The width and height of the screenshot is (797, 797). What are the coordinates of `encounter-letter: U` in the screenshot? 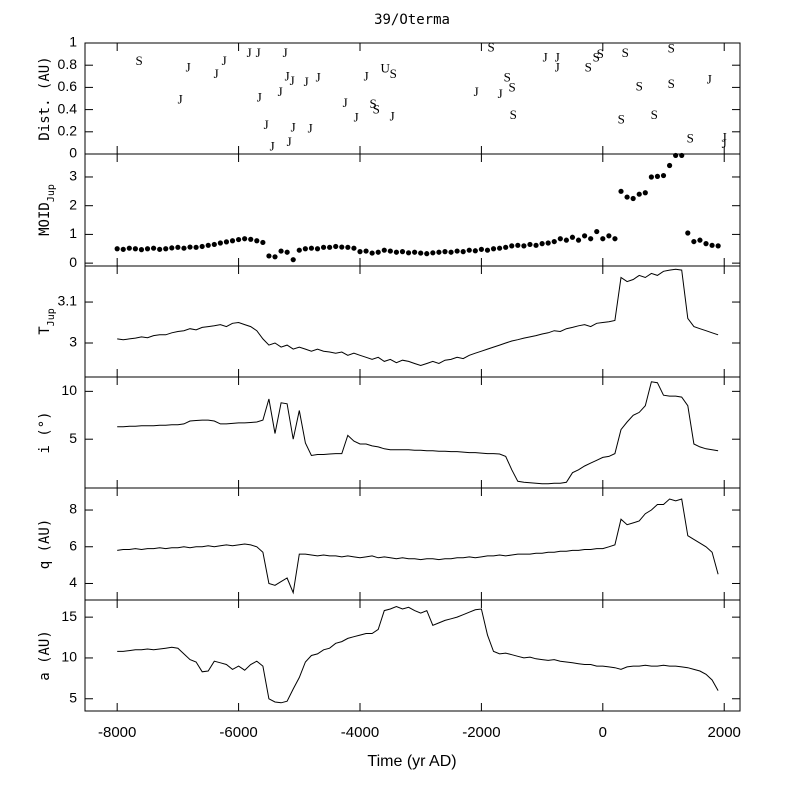 It's located at (385, 68).